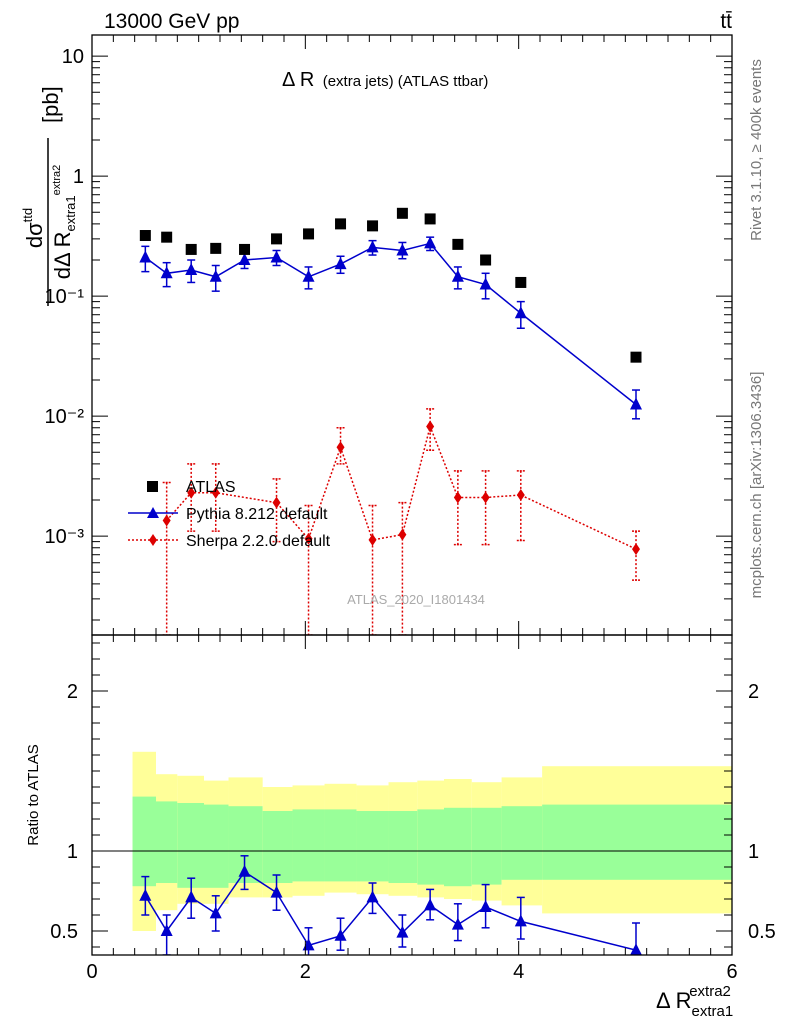 This screenshot has height=1024, width=786. What do you see at coordinates (91, 972) in the screenshot?
I see `x-label-0: 0` at bounding box center [91, 972].